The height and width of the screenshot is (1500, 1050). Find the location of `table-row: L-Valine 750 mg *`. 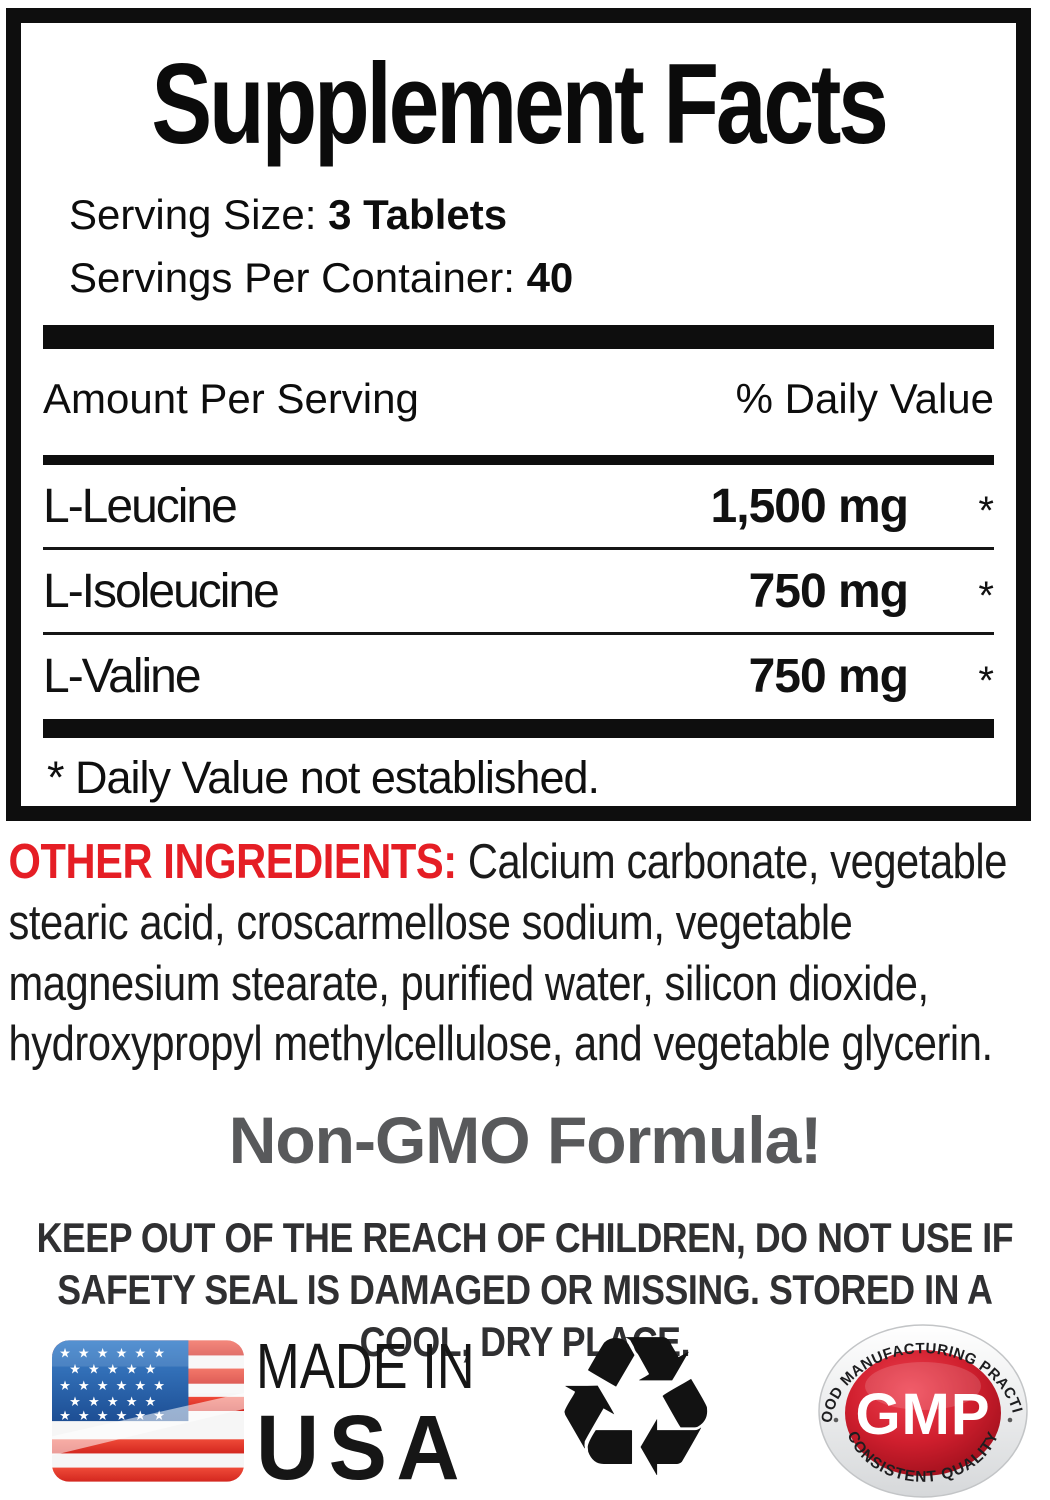

table-row: L-Valine 750 mg * is located at coordinates (518, 674).